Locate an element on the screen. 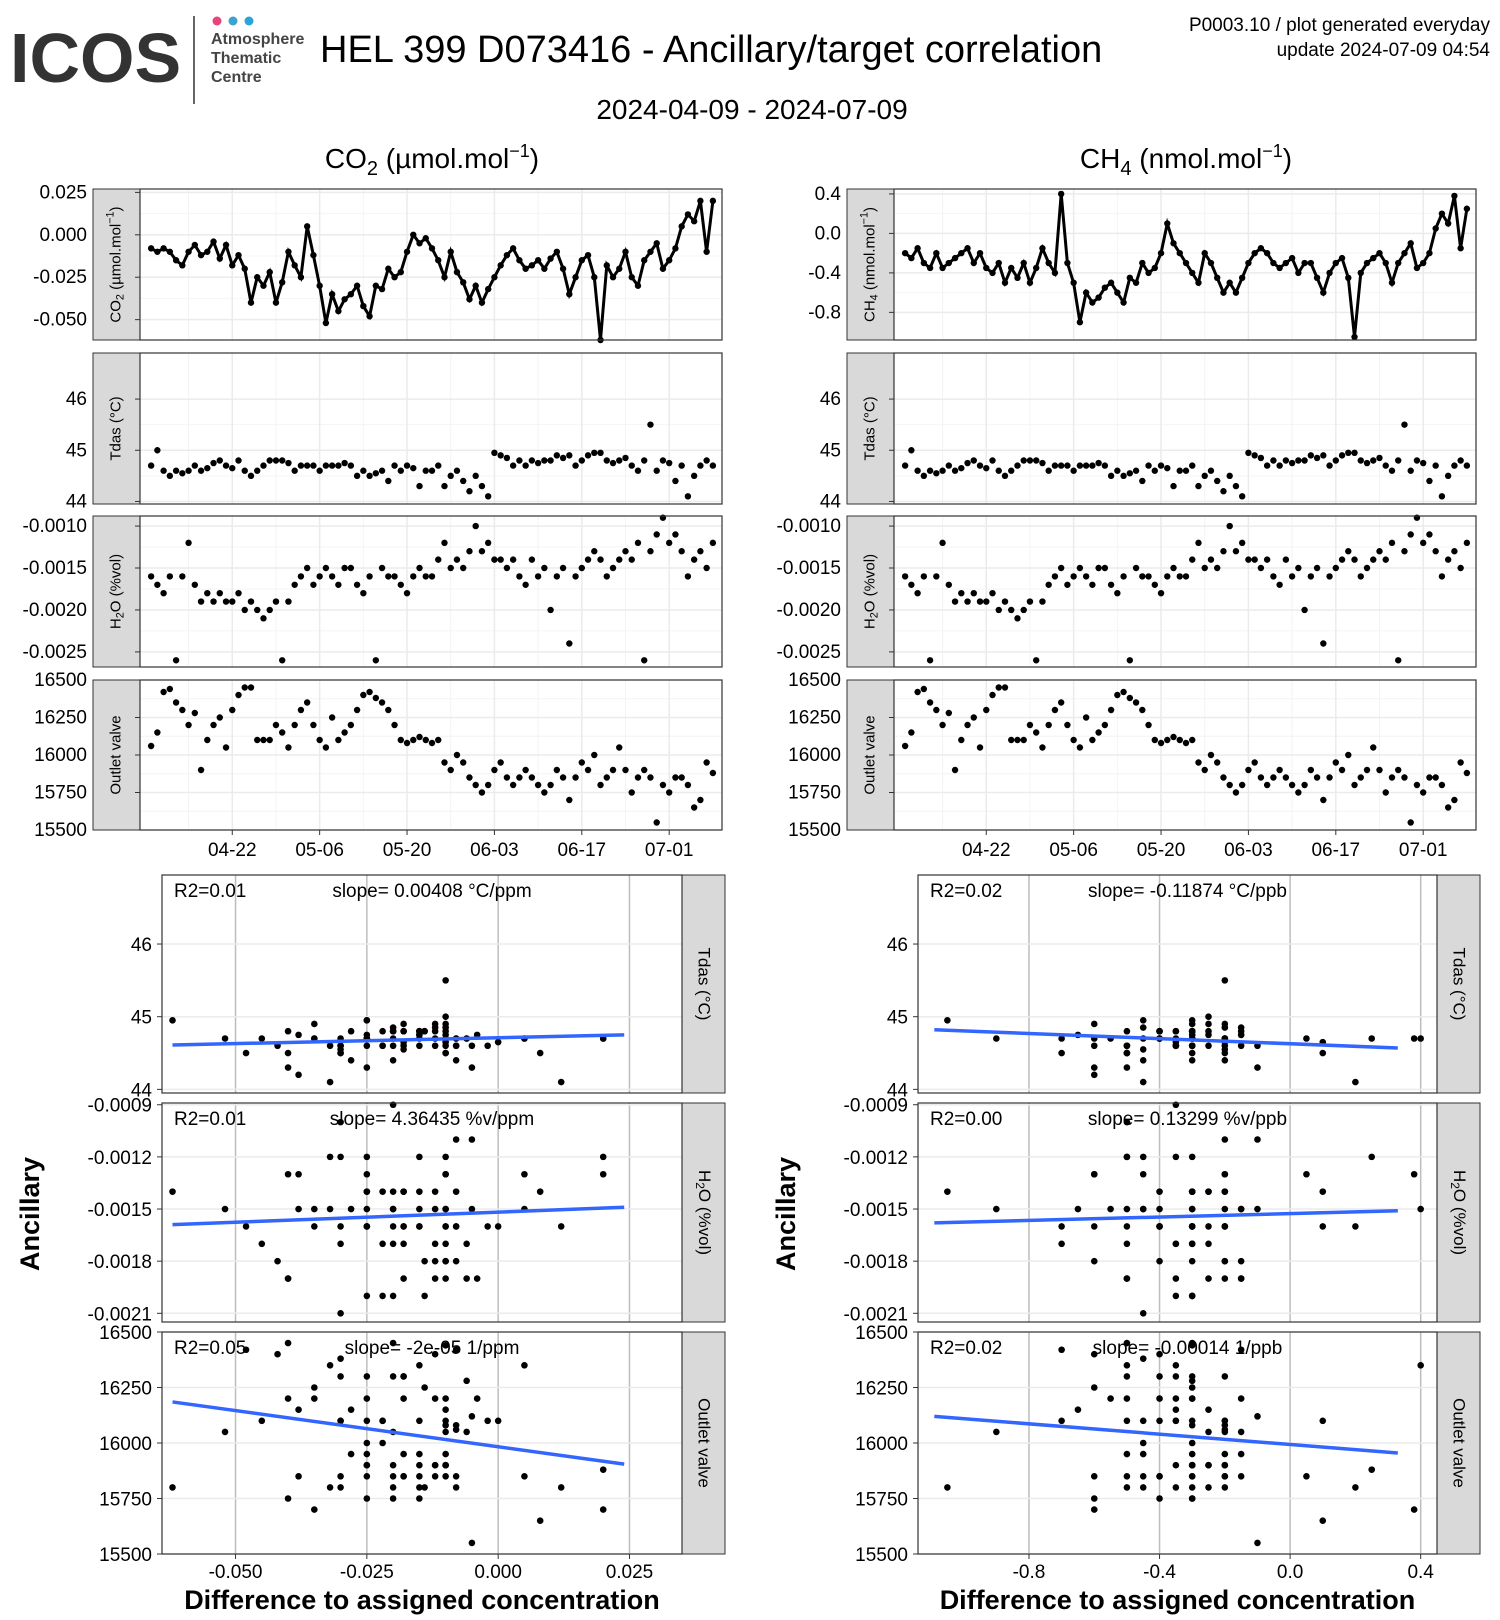 The height and width of the screenshot is (1620, 1500). strip-label: CH4 (nmol.mol−1) is located at coordinates (869, 264).